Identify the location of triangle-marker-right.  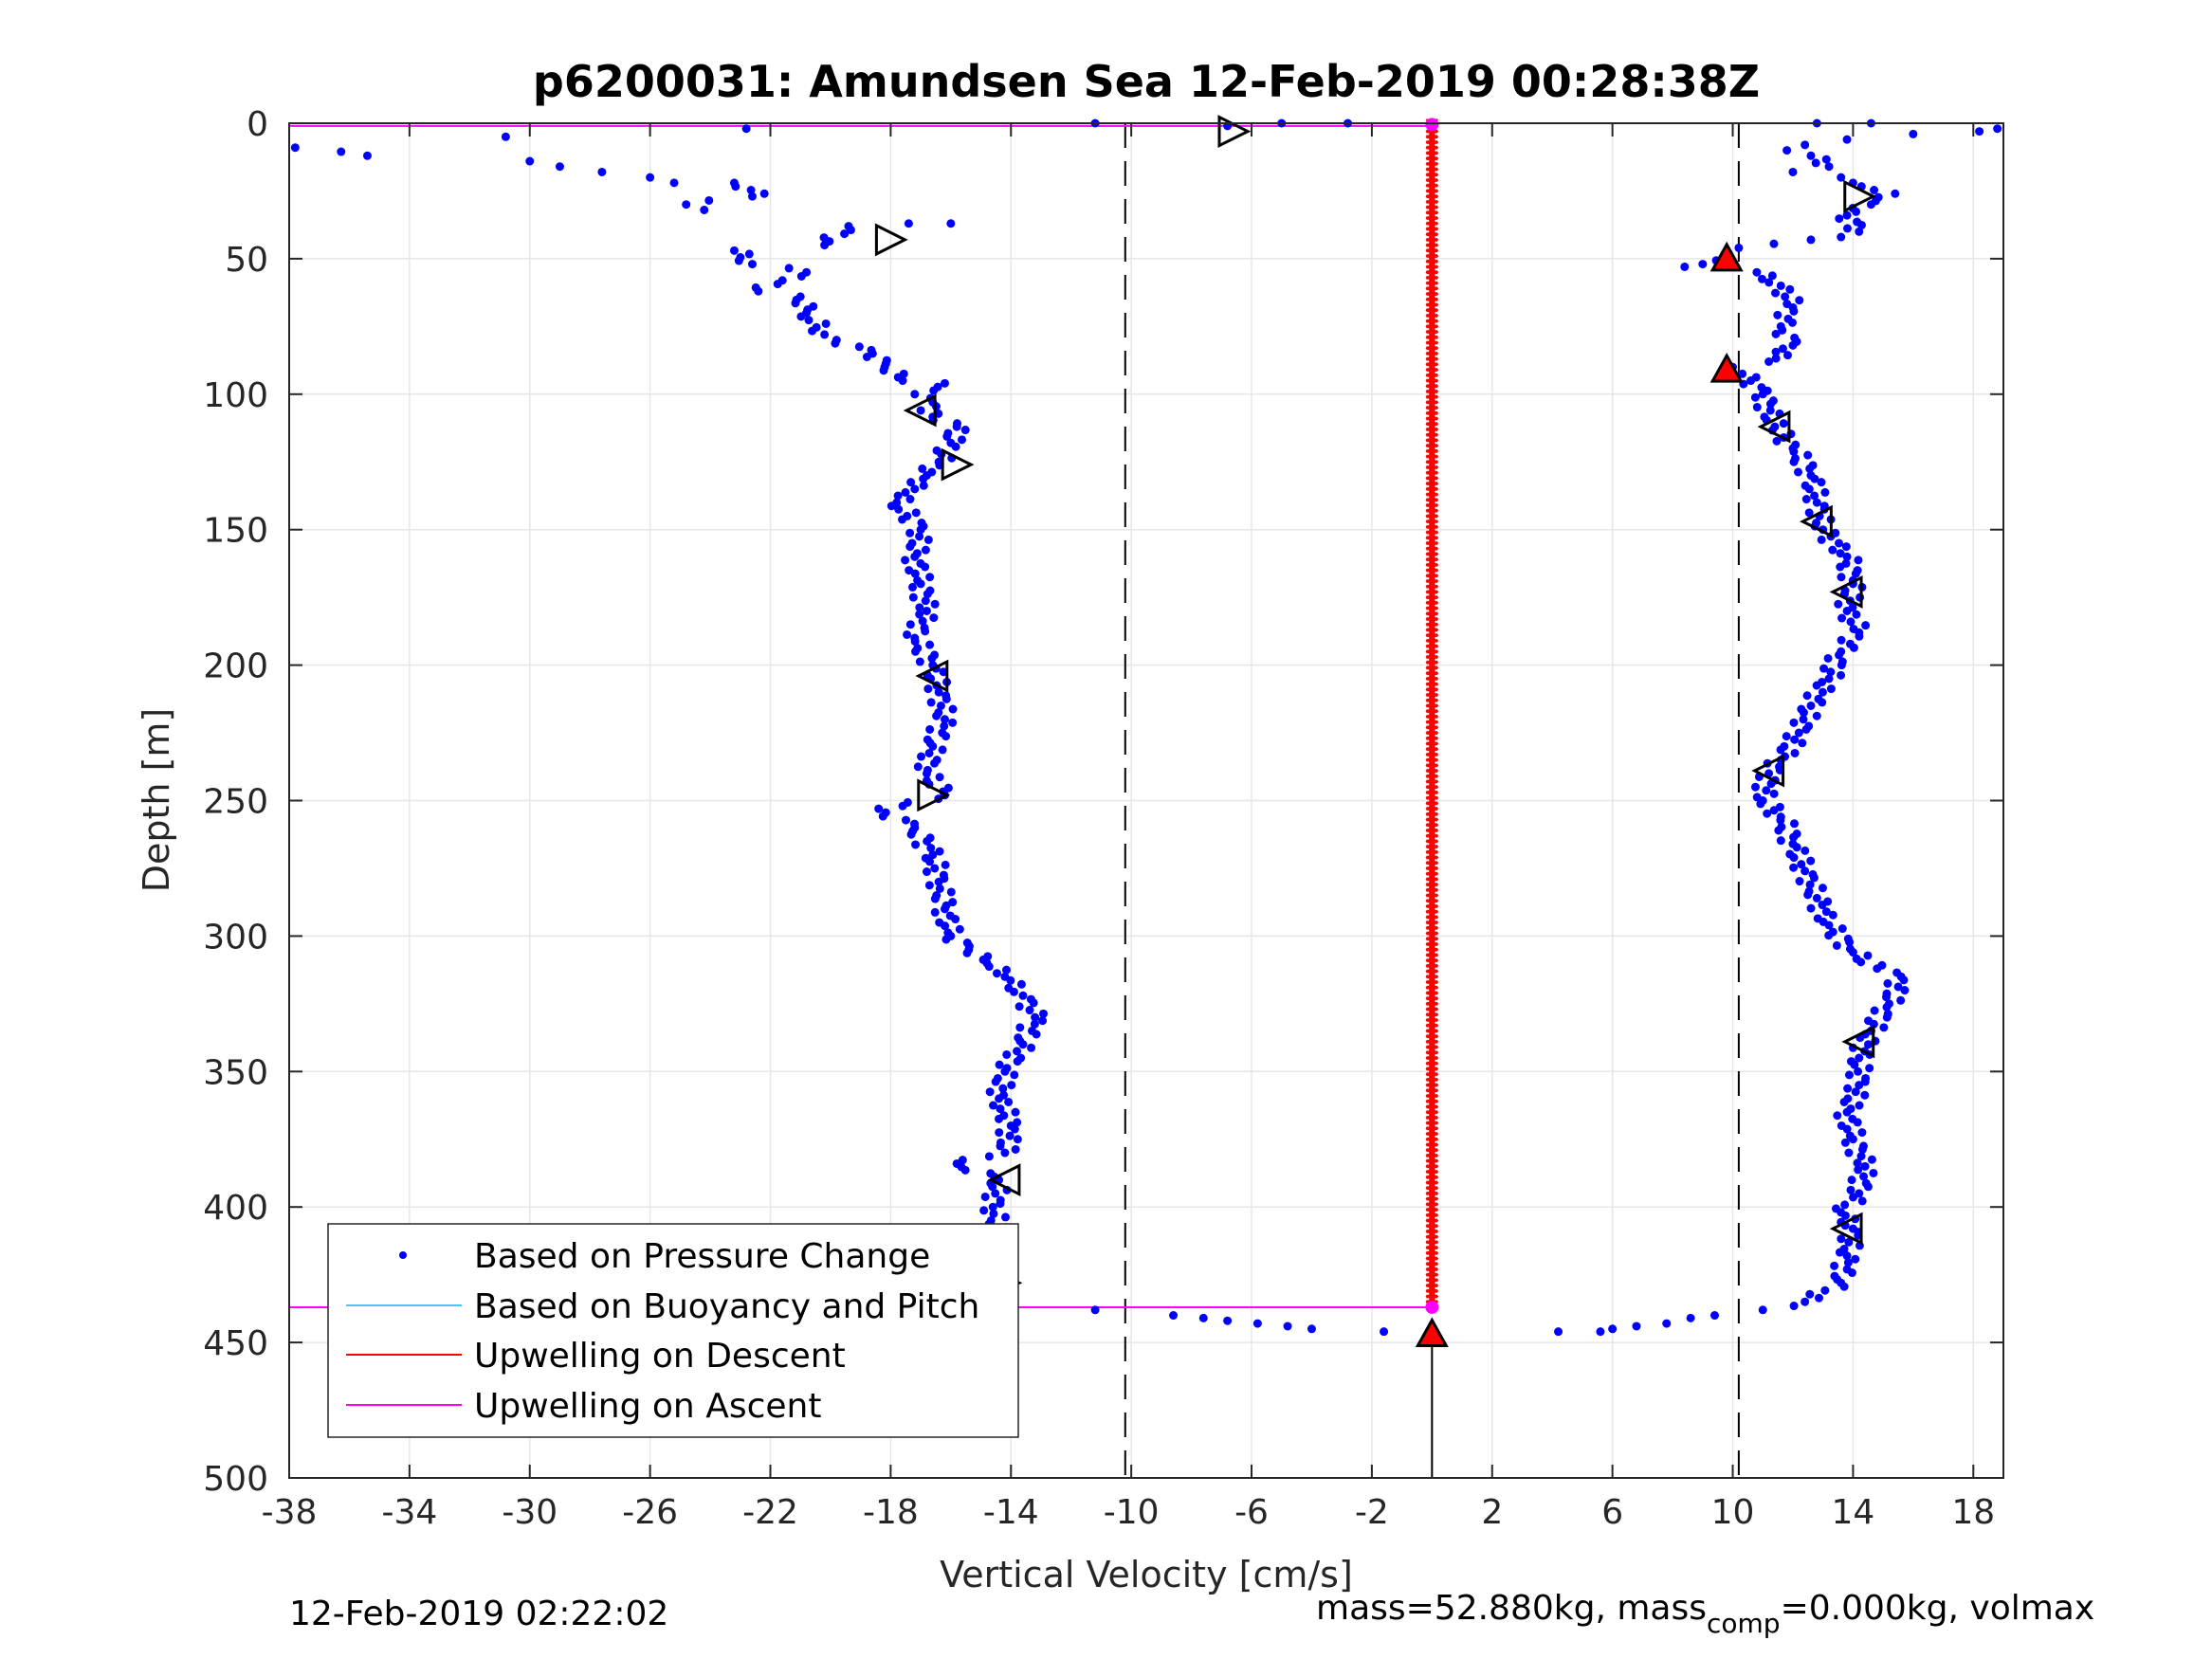
(958, 464).